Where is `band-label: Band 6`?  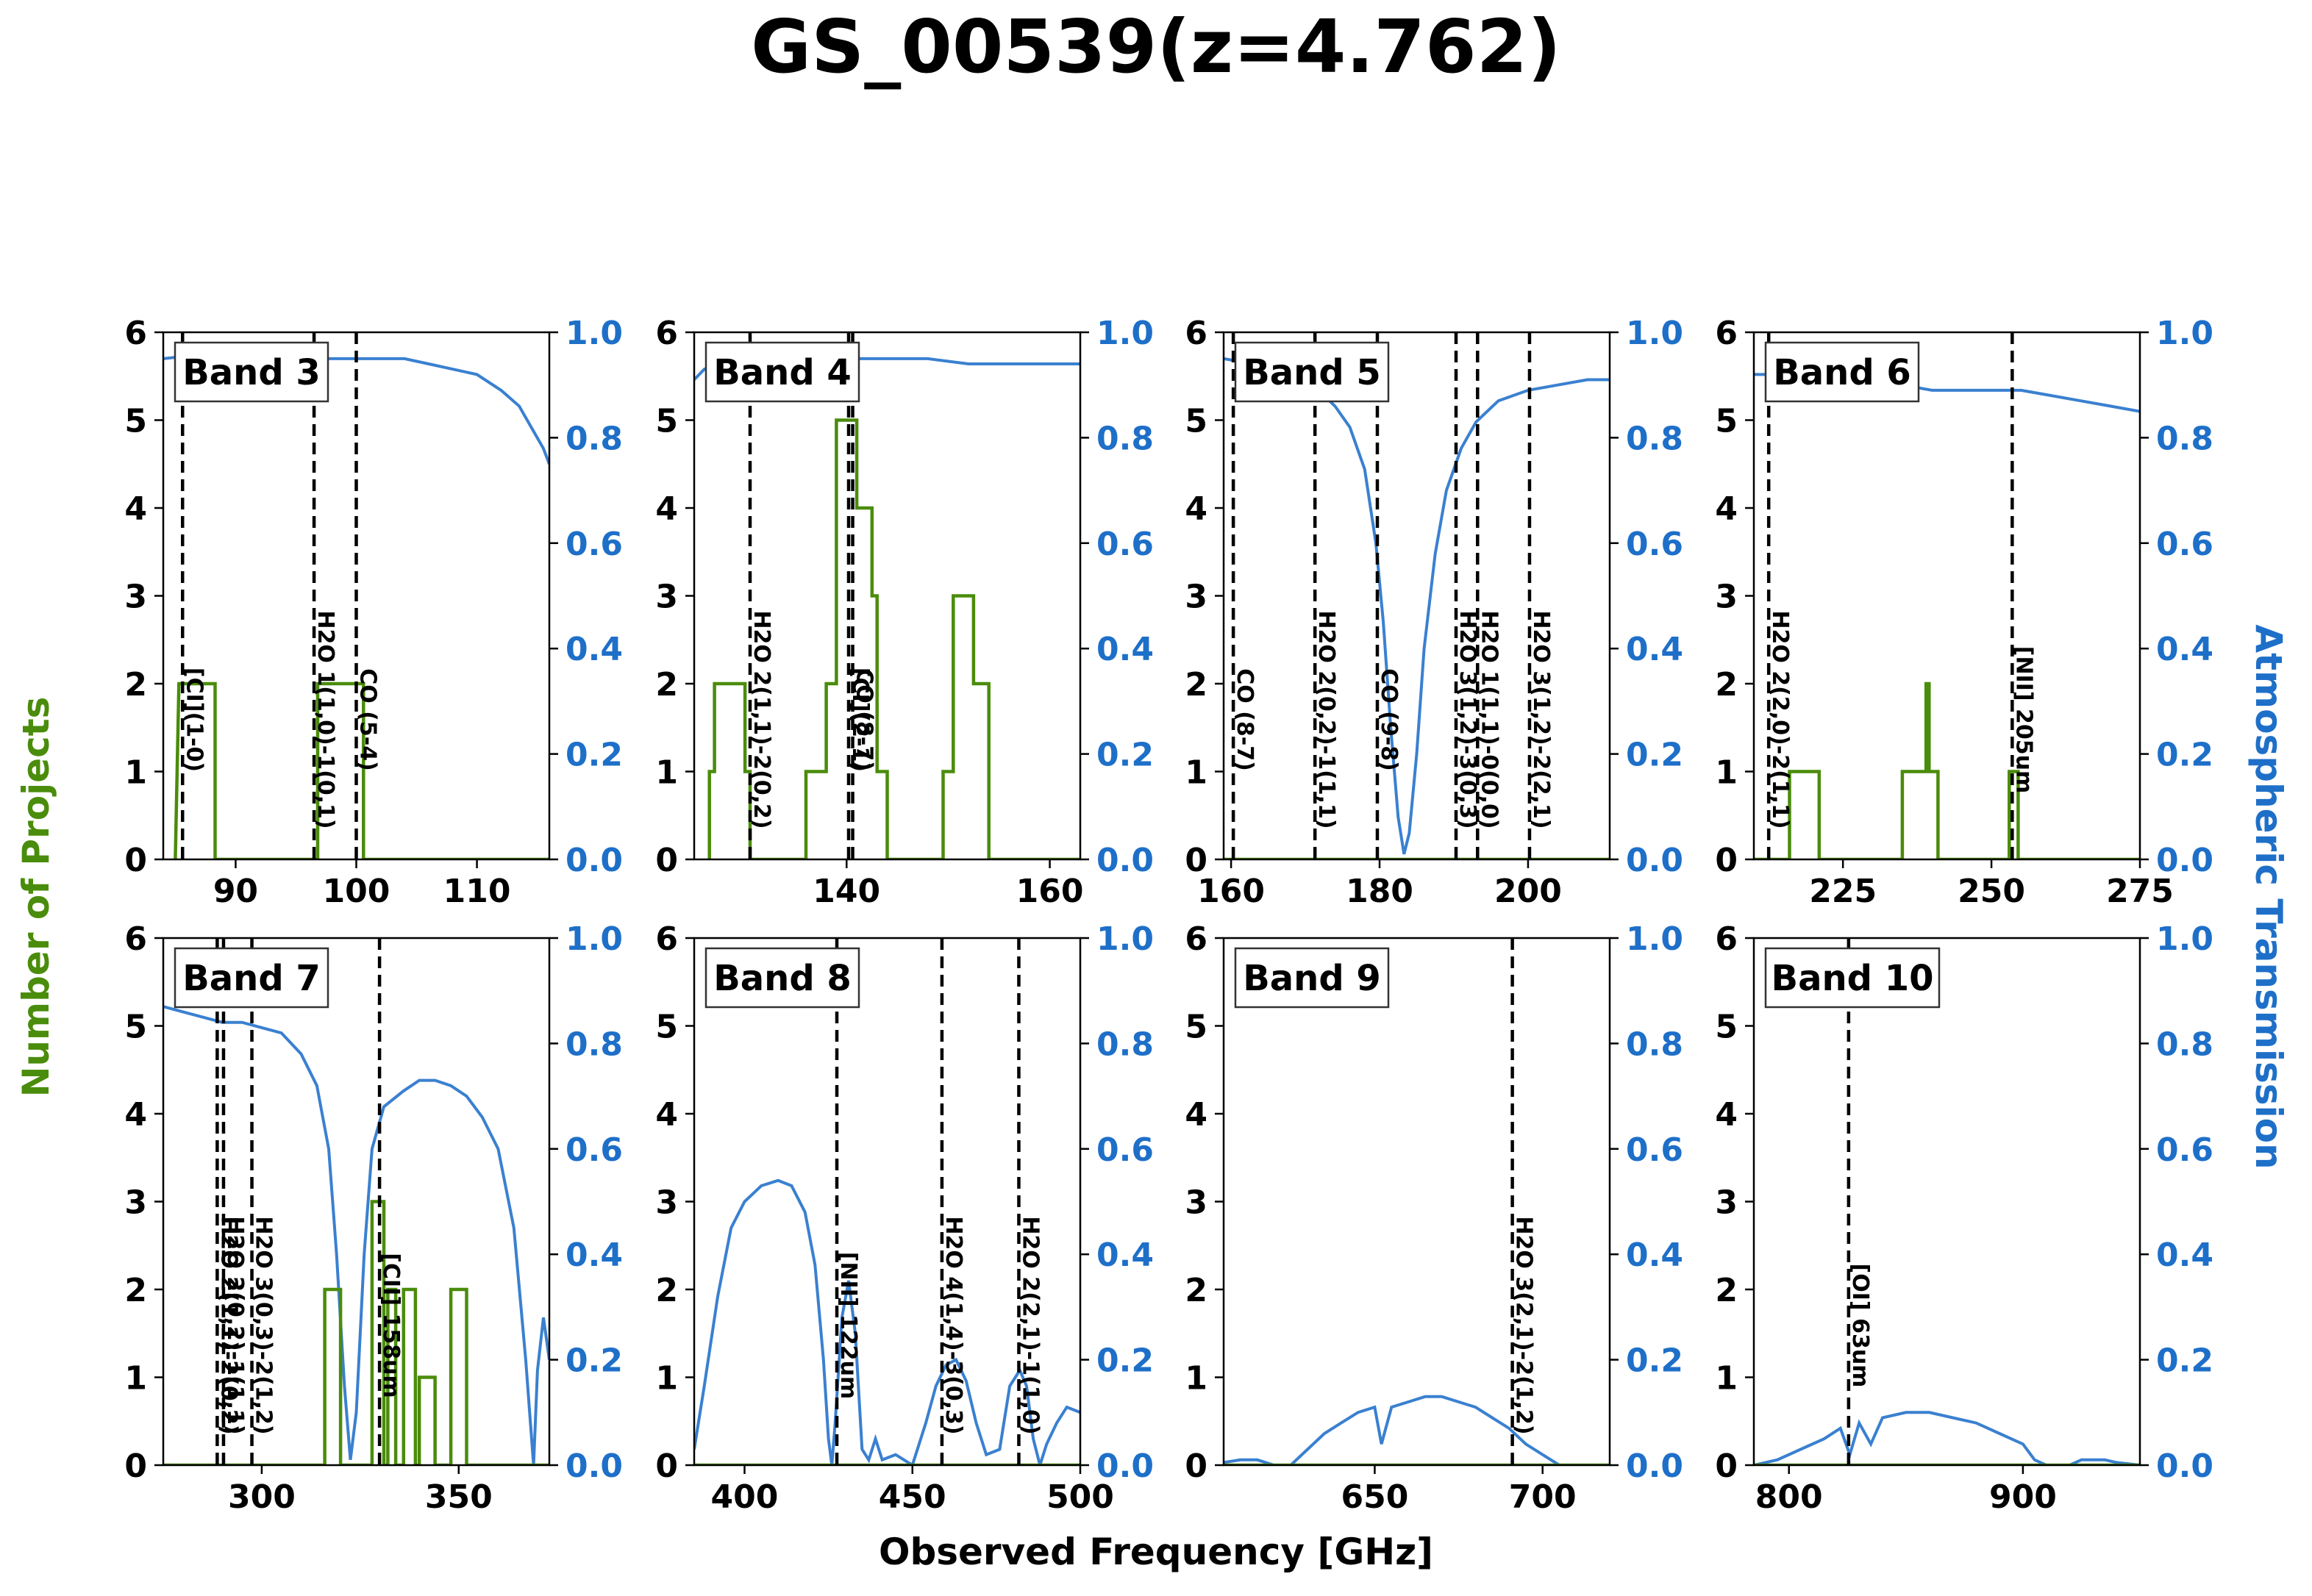
band-label: Band 6 is located at coordinates (1842, 372).